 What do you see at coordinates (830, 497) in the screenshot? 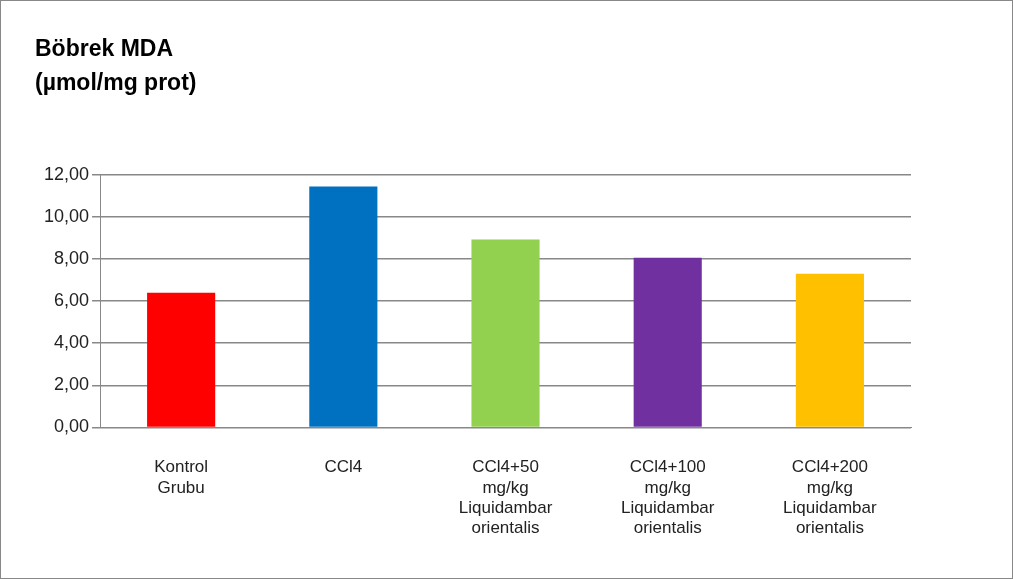
I see `x-tick-label: CCl4+200 mg/kg Liquidambar orientalis` at bounding box center [830, 497].